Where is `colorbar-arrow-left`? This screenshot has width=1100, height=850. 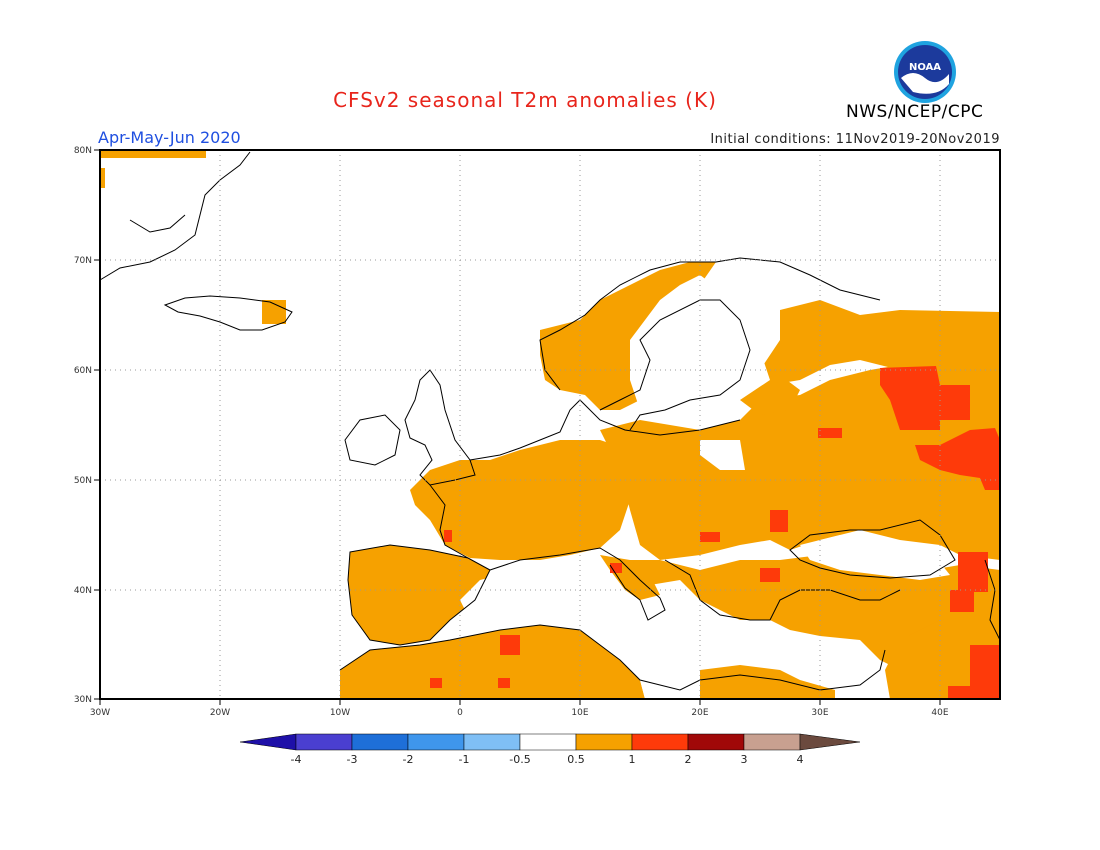 colorbar-arrow-left is located at coordinates (268, 742).